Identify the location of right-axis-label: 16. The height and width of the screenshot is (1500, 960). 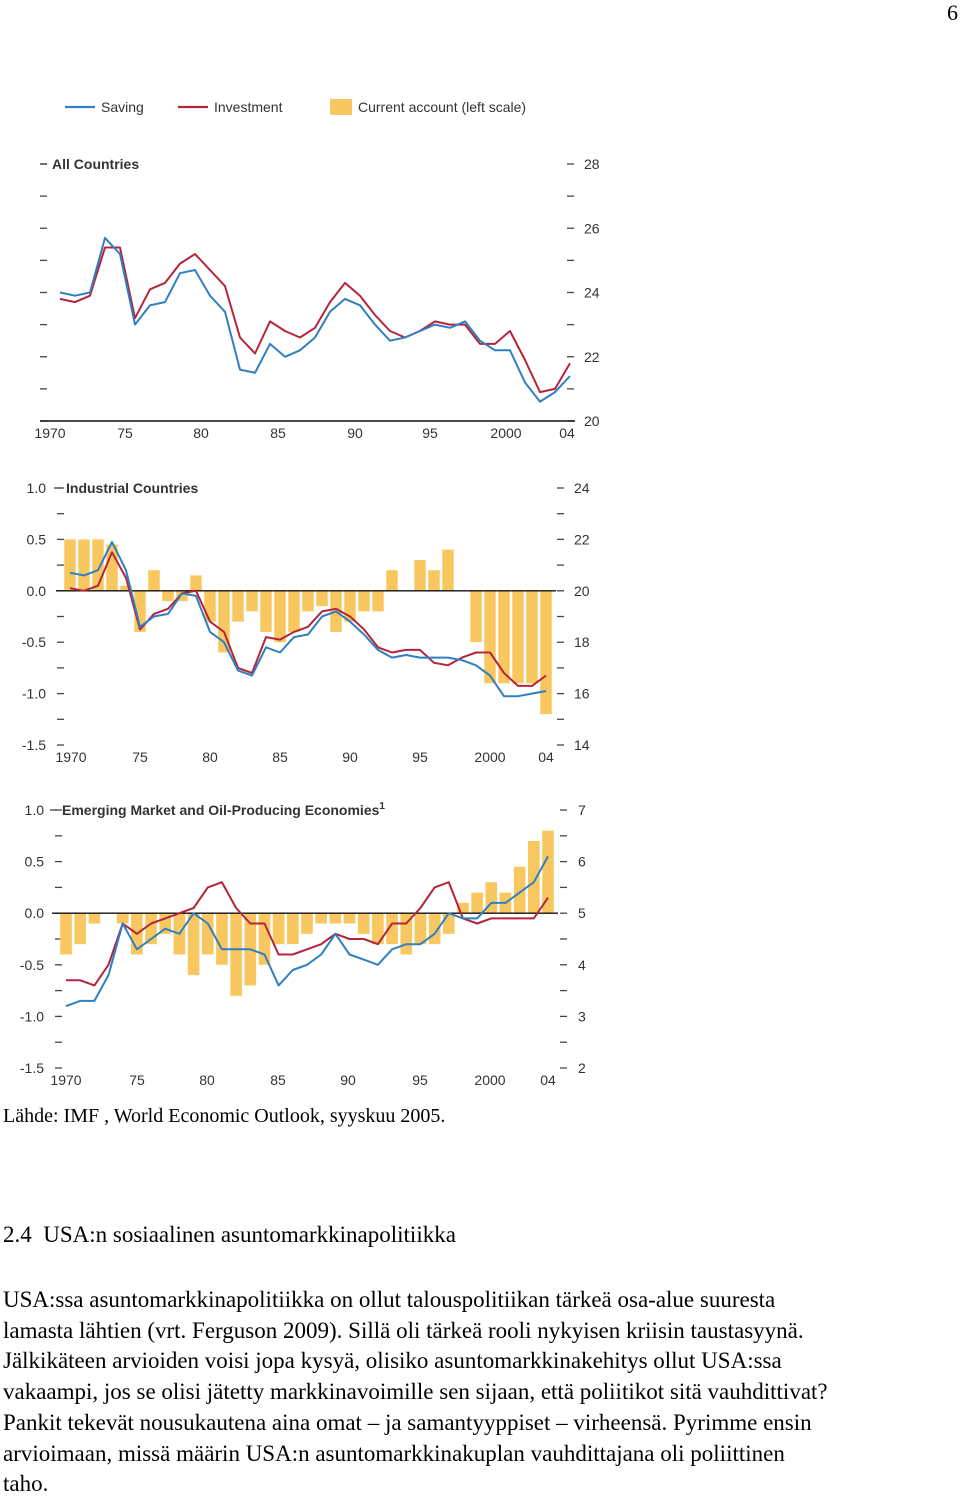
(582, 694).